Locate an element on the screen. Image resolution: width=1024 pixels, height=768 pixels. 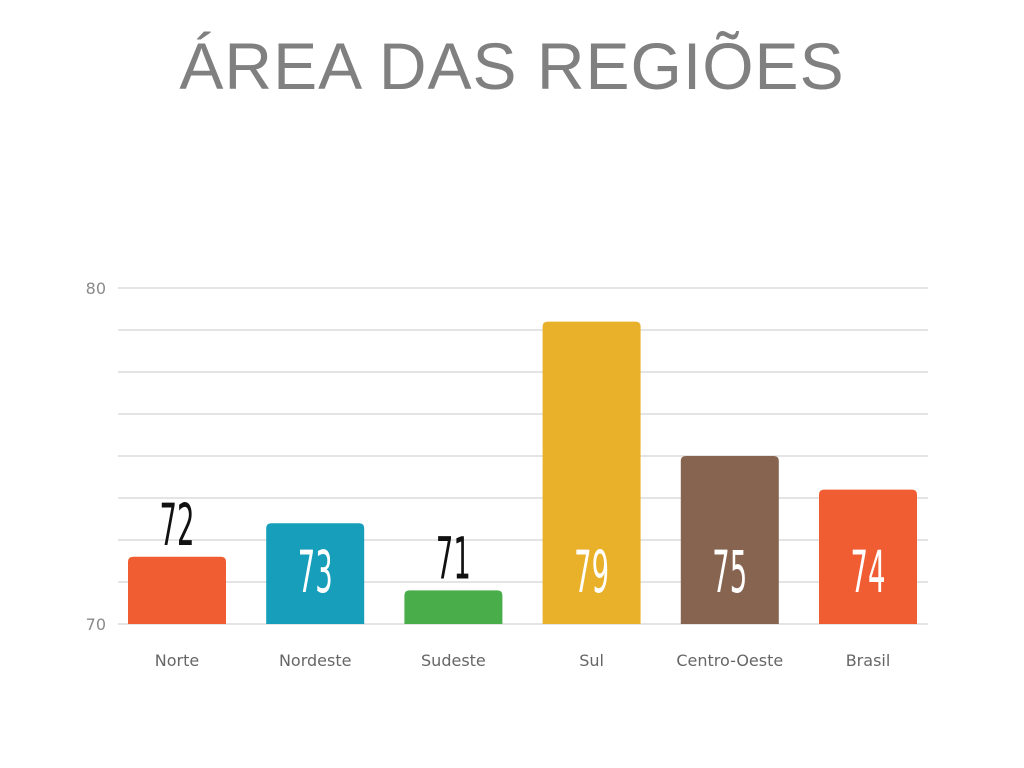
data-label: 79 is located at coordinates (591, 572).